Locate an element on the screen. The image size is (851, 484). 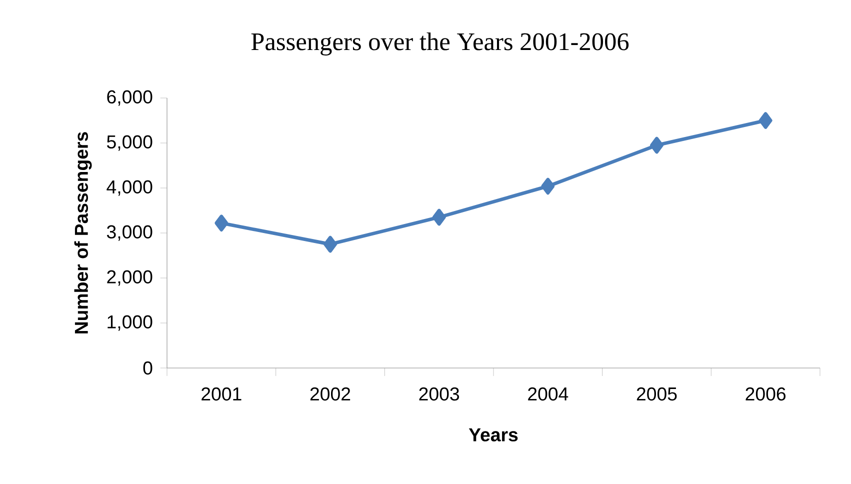
y-tick-label: 6,000 is located at coordinates (129, 98).